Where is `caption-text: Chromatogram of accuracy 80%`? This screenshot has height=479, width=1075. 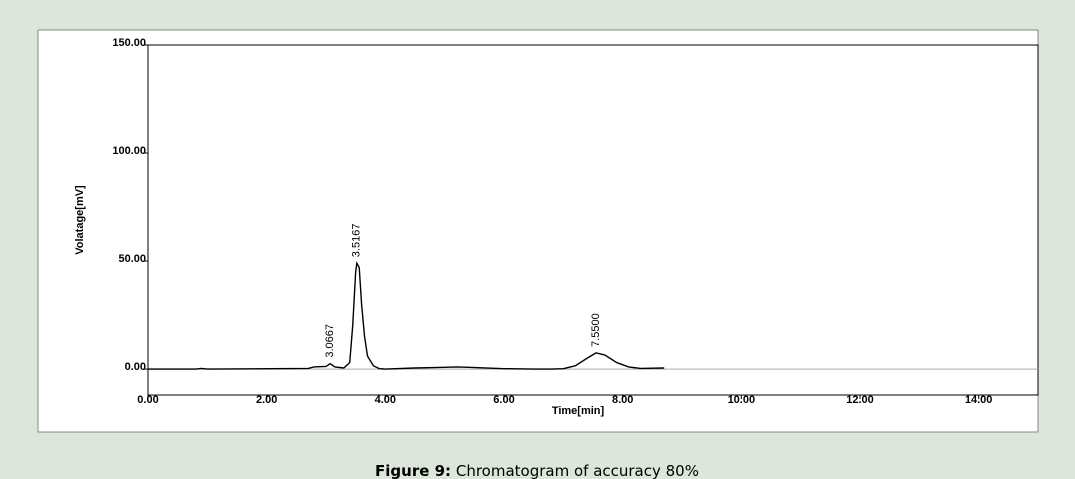 caption-text: Chromatogram of accuracy 80% is located at coordinates (577, 470).